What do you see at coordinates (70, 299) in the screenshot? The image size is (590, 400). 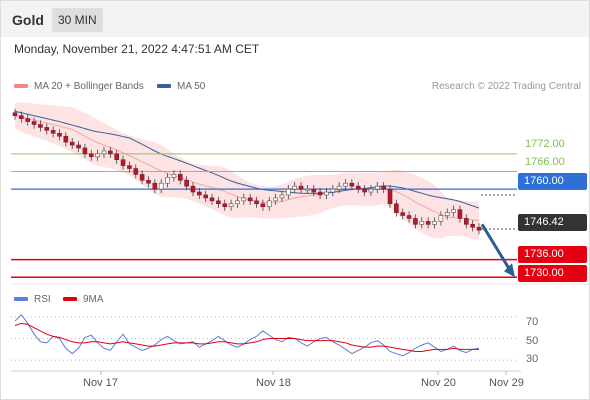 I see `rsi-ma-swatch-icon` at bounding box center [70, 299].